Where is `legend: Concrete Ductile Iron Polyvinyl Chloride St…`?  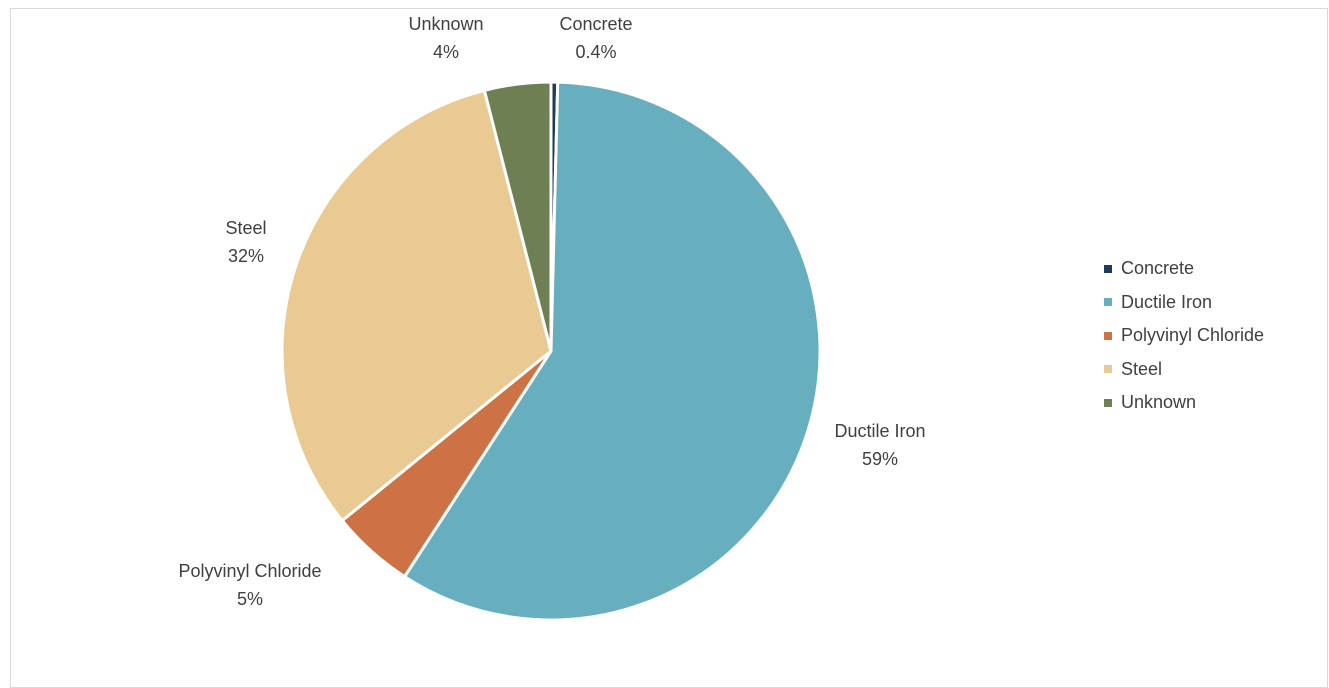 legend: Concrete Ductile Iron Polyvinyl Chloride St… is located at coordinates (1184, 336).